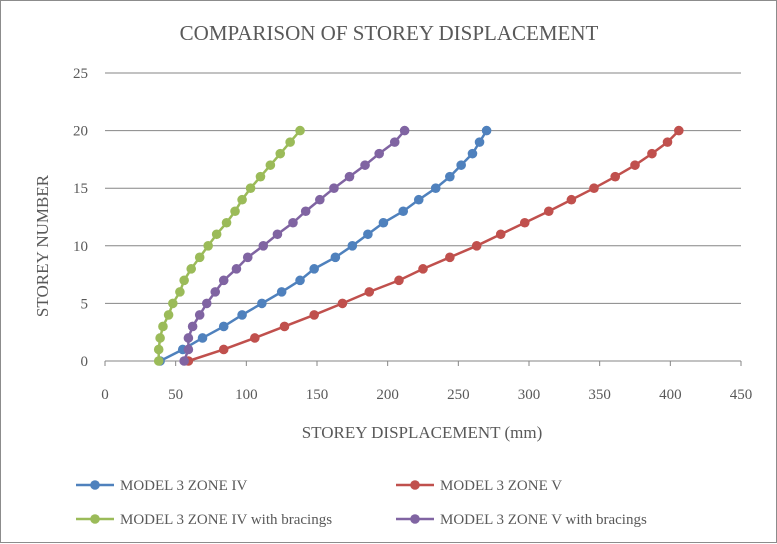 The height and width of the screenshot is (544, 777). I want to click on legend-label: MODEL 3 ZONE V with bracings, so click(543, 520).